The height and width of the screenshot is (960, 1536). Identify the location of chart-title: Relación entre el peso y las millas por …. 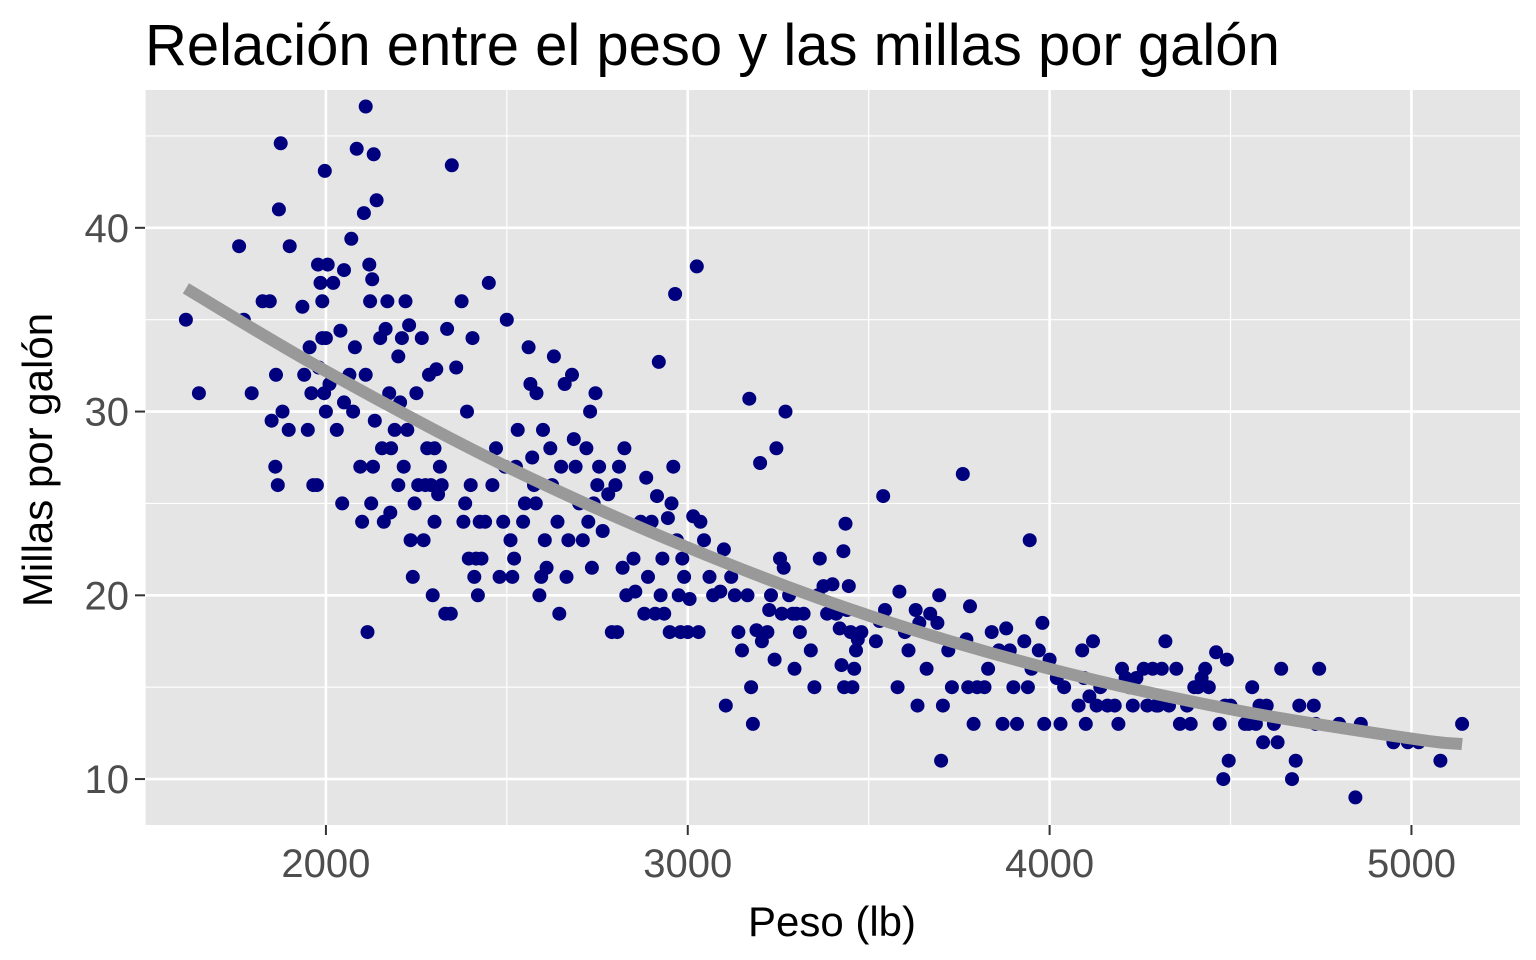
(712, 45).